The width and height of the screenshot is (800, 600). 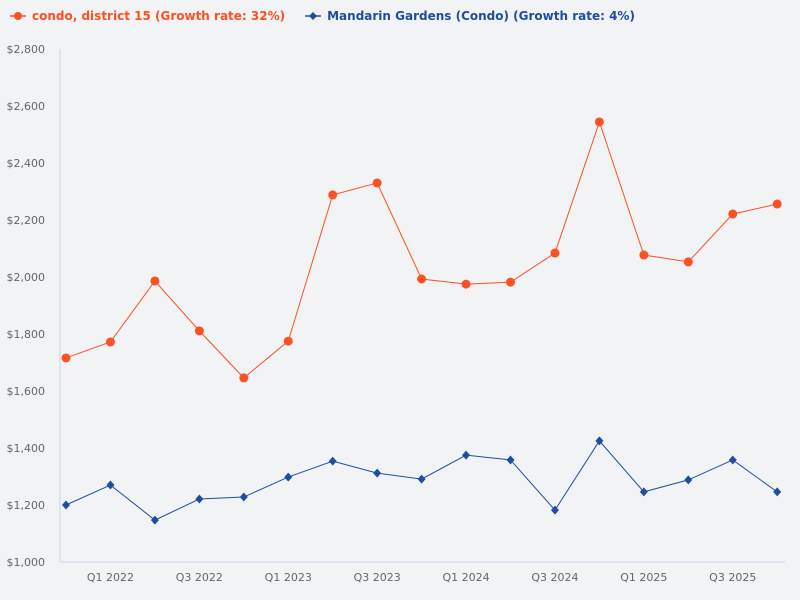 What do you see at coordinates (26, 562) in the screenshot?
I see `y-tick-label: $1,000` at bounding box center [26, 562].